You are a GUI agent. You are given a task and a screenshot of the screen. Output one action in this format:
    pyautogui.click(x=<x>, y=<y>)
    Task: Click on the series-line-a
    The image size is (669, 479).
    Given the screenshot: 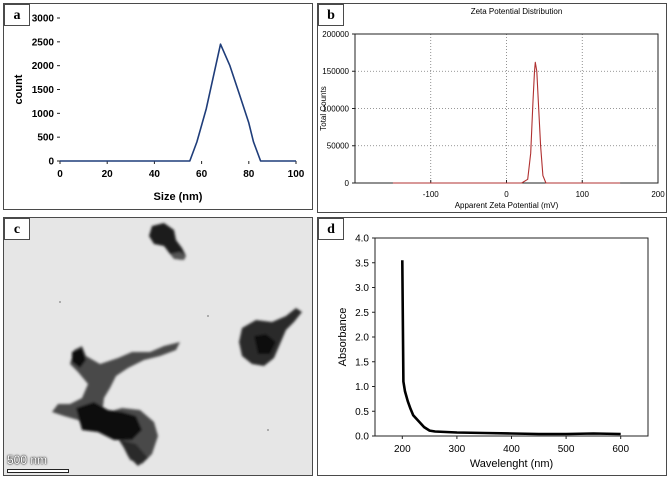 What is the action you would take?
    pyautogui.click(x=178, y=102)
    